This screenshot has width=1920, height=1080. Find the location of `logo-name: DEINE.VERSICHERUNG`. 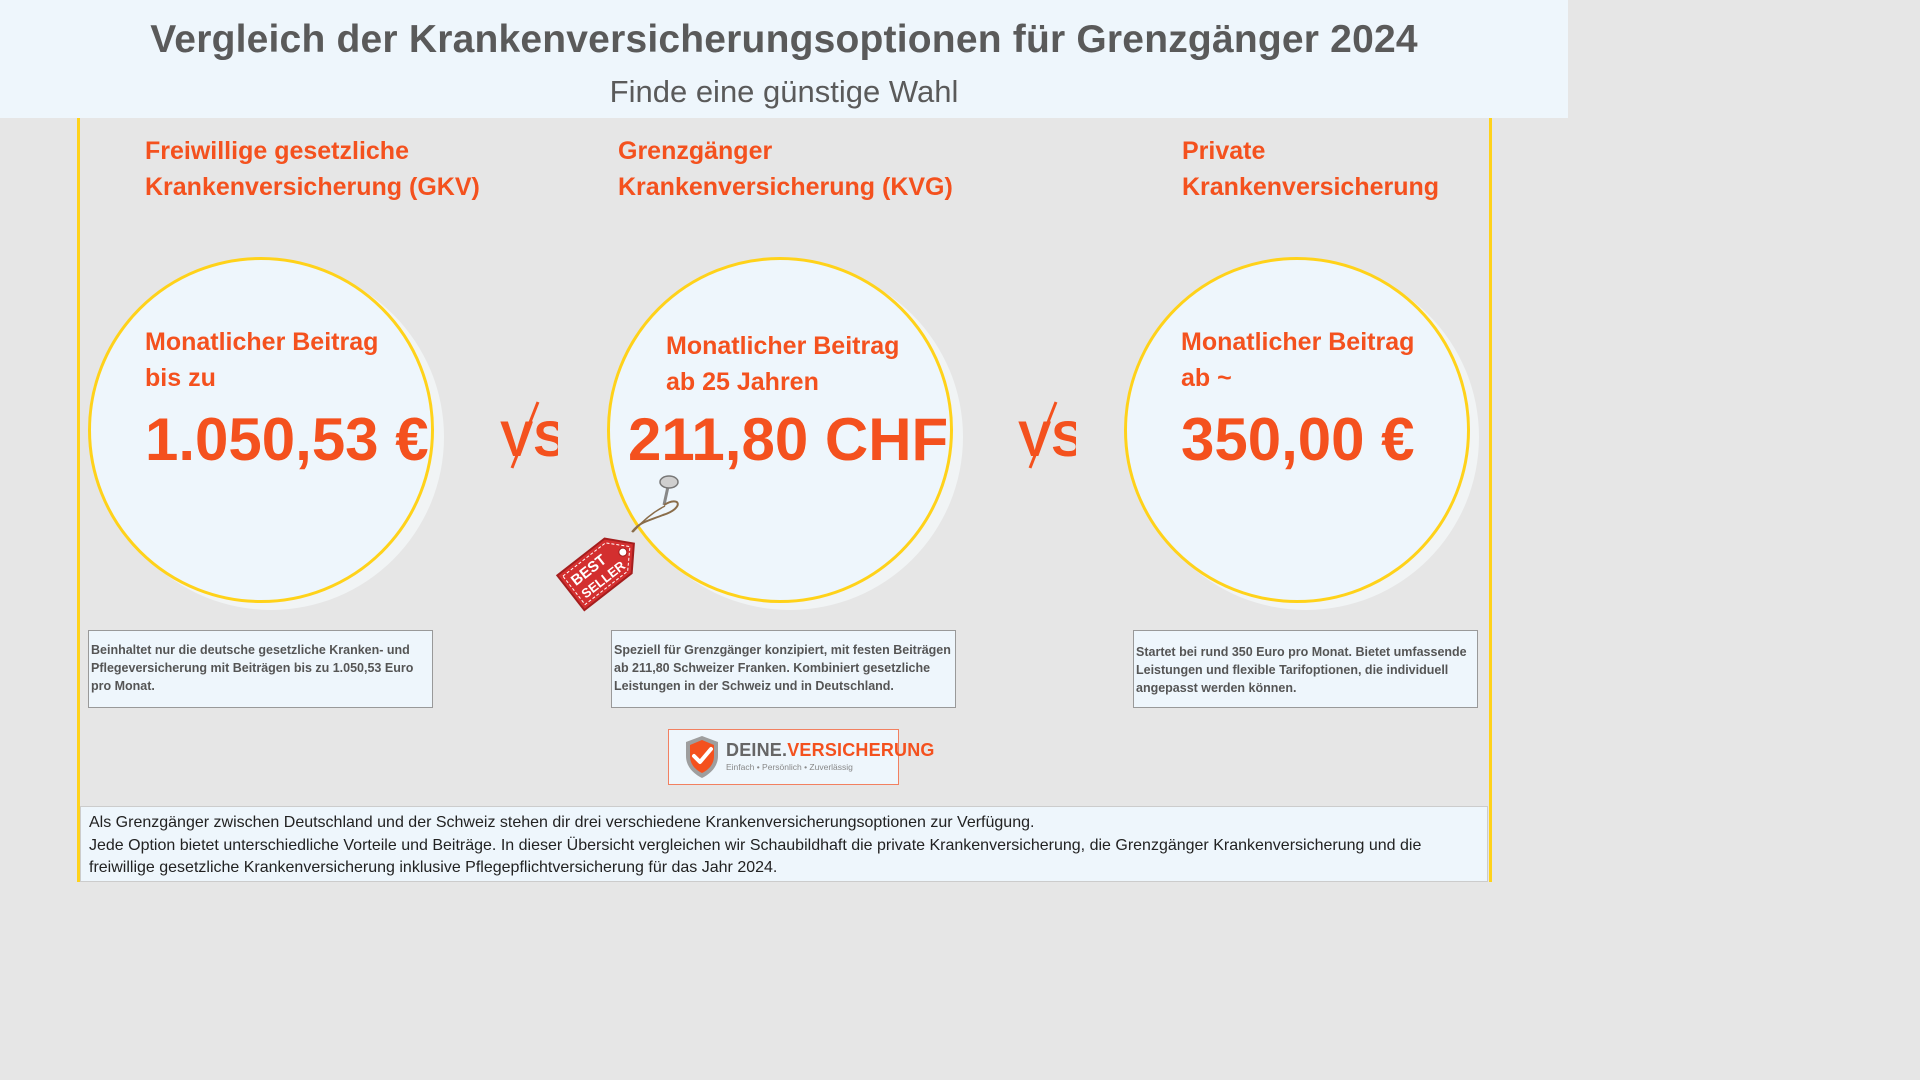

logo-name: DEINE.VERSICHERUNG is located at coordinates (830, 750).